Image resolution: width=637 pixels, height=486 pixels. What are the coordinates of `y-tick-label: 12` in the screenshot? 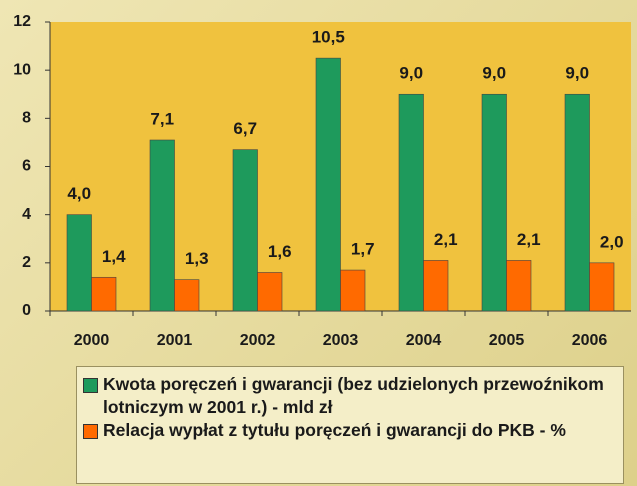 It's located at (22, 21).